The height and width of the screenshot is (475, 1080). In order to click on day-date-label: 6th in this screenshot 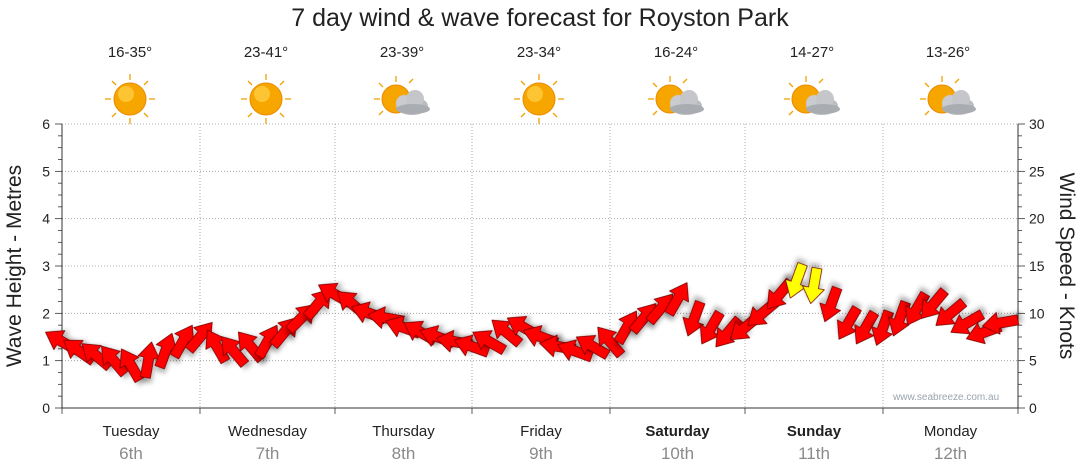, I will do `click(131, 453)`.